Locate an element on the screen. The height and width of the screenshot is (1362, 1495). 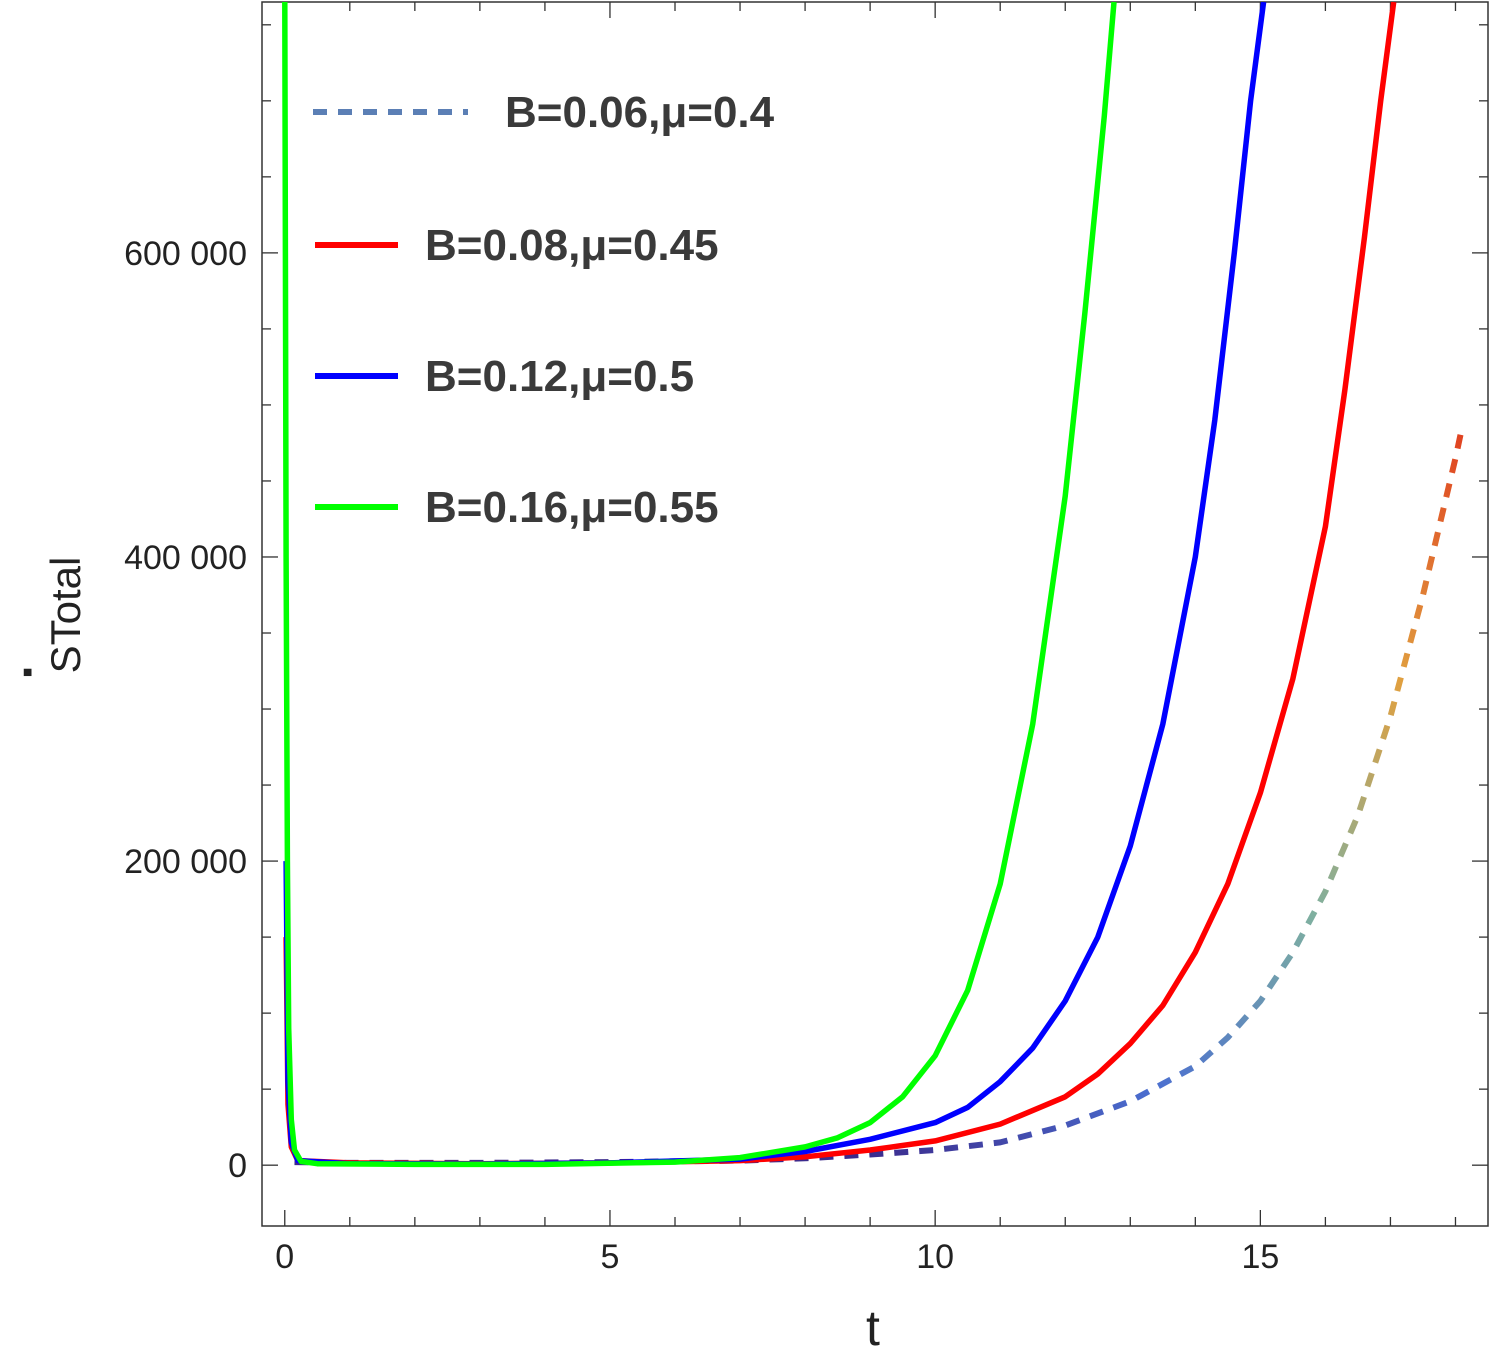
y-axis-title-text: STotal is located at coordinates (65, 615).